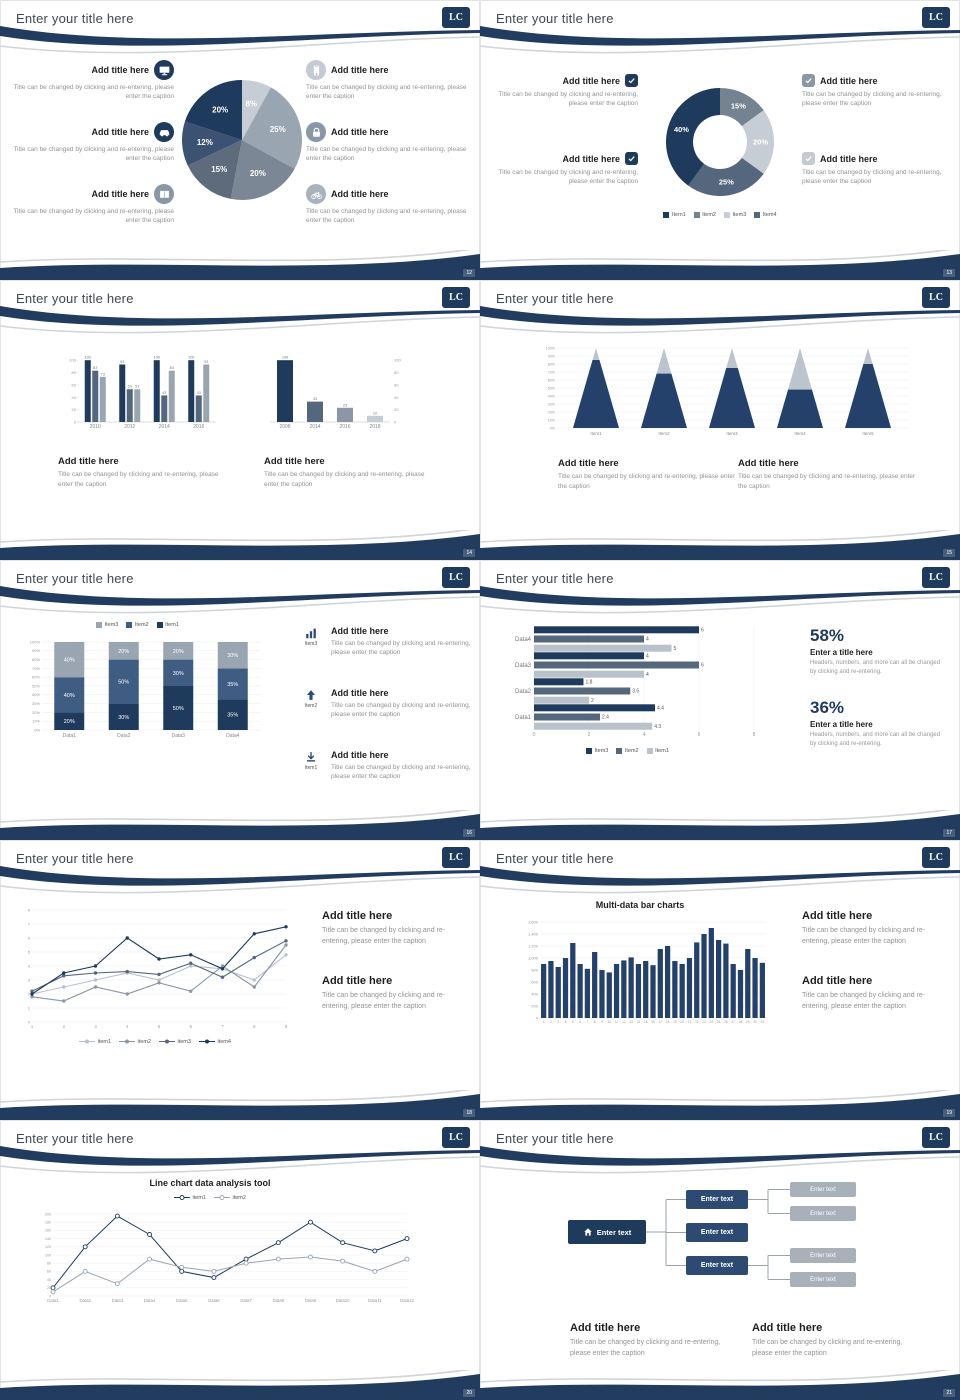  Describe the element at coordinates (800, 433) in the screenshot. I see `svg-text: Item4` at that location.